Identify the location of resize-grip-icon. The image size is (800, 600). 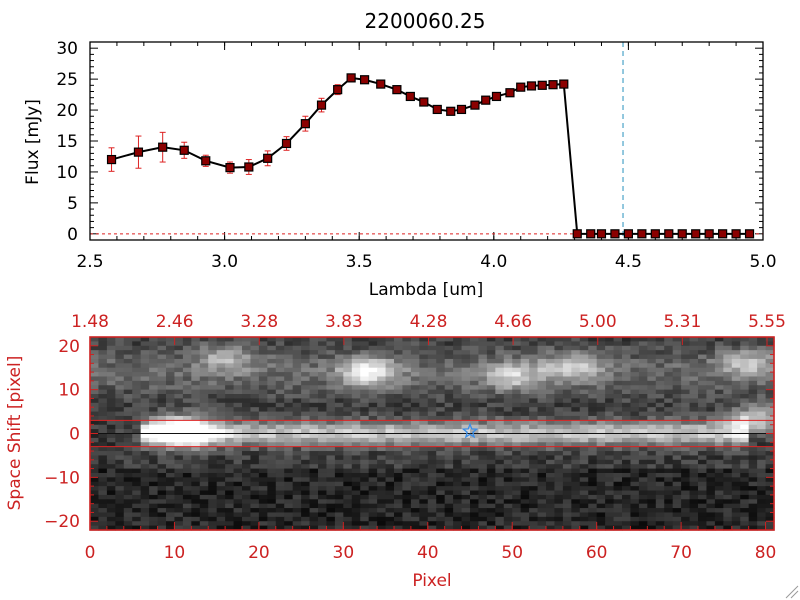
(792, 592).